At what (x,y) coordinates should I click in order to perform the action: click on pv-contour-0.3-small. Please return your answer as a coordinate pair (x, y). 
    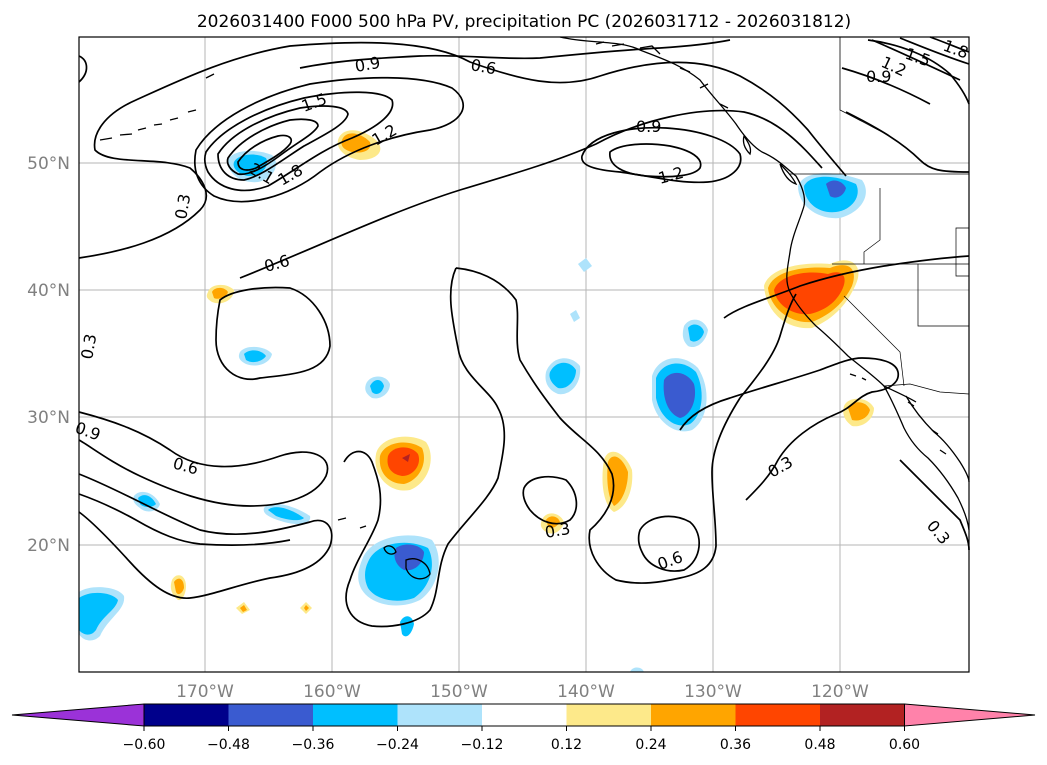
    Looking at the image, I should click on (550, 500).